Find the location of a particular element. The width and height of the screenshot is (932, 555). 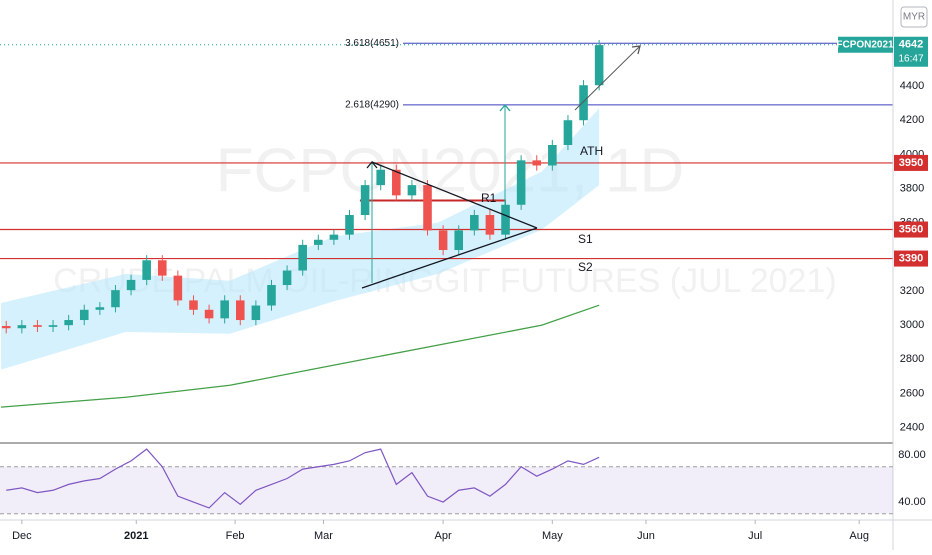

level-label: 3560 is located at coordinates (911, 229).